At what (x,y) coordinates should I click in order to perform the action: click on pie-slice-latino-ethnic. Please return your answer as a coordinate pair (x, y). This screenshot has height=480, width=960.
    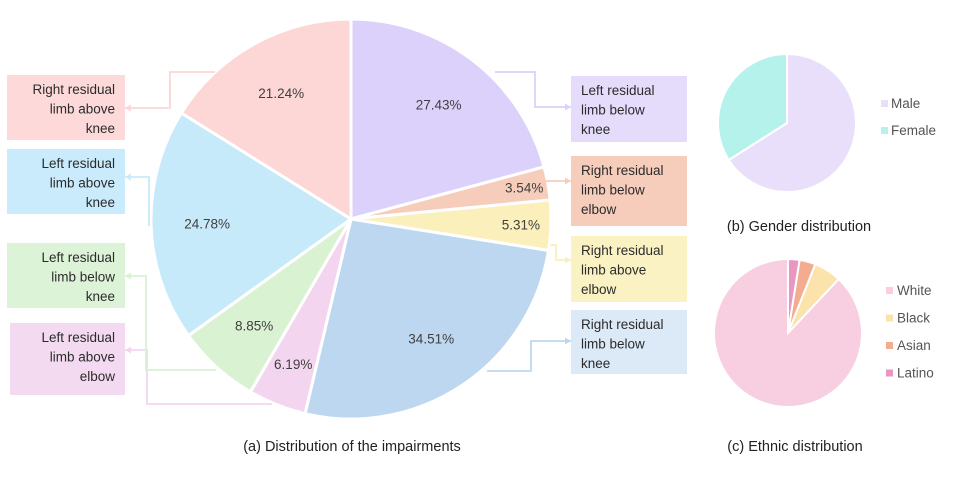
    Looking at the image, I should click on (794, 295).